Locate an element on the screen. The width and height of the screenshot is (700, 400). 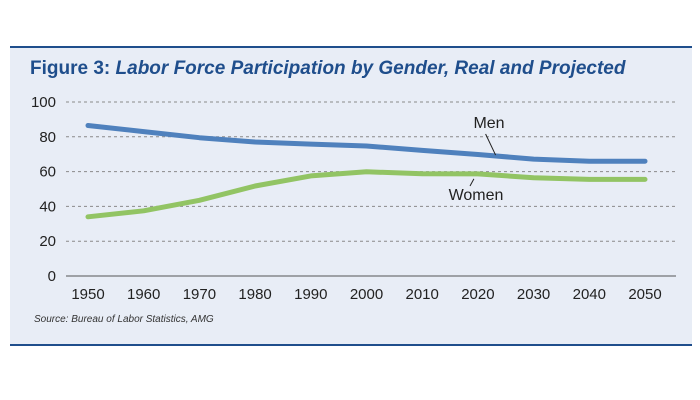
x-tick-label: 1950 is located at coordinates (87, 294).